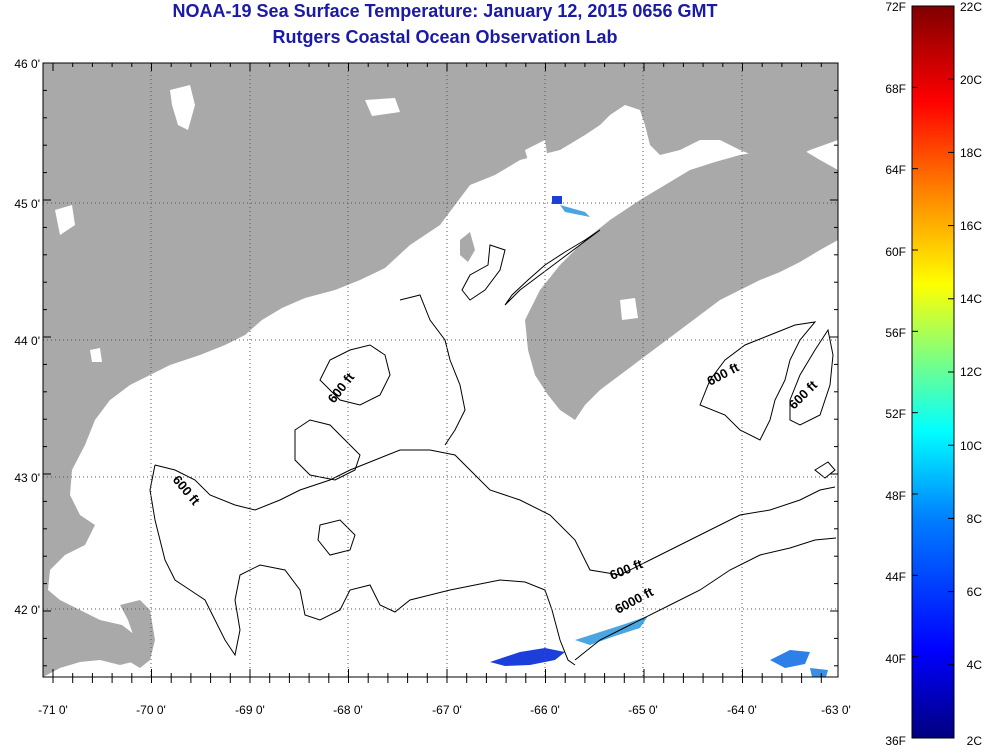 This screenshot has height=754, width=984. Describe the element at coordinates (895, 89) in the screenshot. I see `colorbar-f-label: 68F` at that location.